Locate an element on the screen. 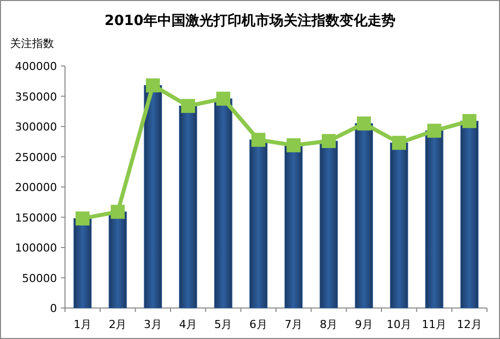 The height and width of the screenshot is (339, 500). y-tick-label: 250000 is located at coordinates (36, 157).